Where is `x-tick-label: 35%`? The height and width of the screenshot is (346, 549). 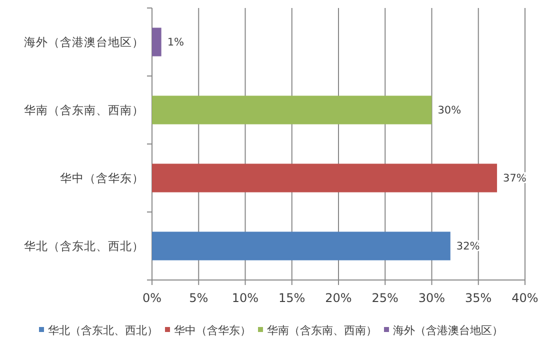
x-tick-label: 35% is located at coordinates (478, 298).